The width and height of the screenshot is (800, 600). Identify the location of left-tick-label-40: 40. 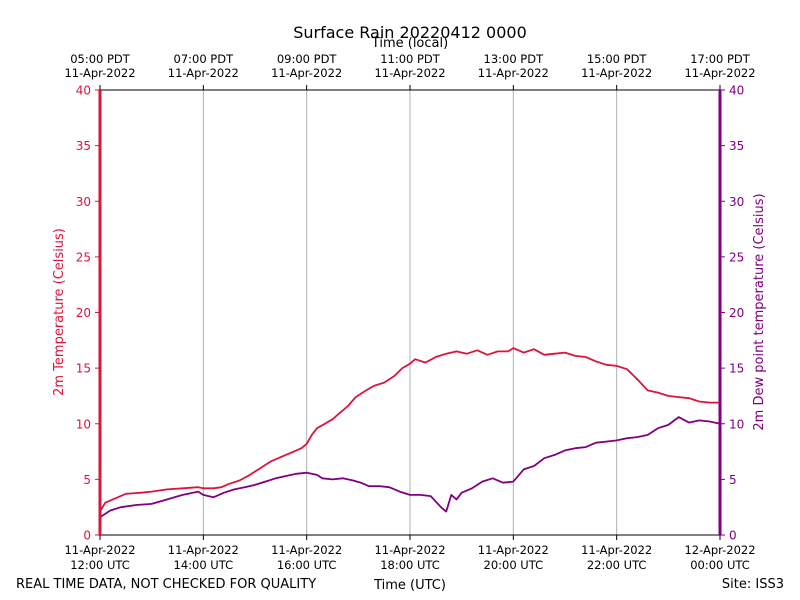
(83, 91).